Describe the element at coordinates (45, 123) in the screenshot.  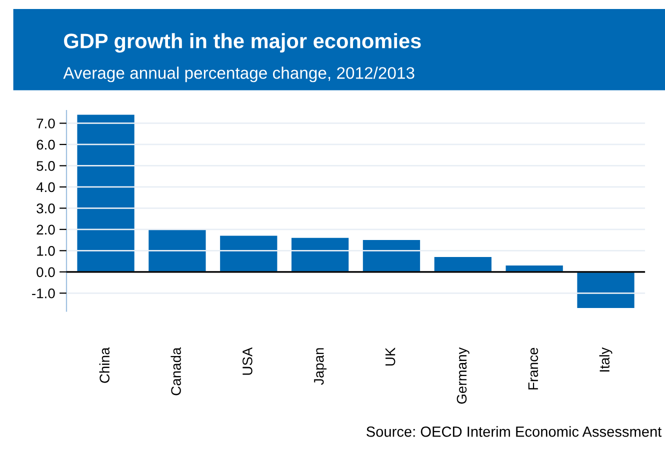
I see `y-tick-label: 7.0` at that location.